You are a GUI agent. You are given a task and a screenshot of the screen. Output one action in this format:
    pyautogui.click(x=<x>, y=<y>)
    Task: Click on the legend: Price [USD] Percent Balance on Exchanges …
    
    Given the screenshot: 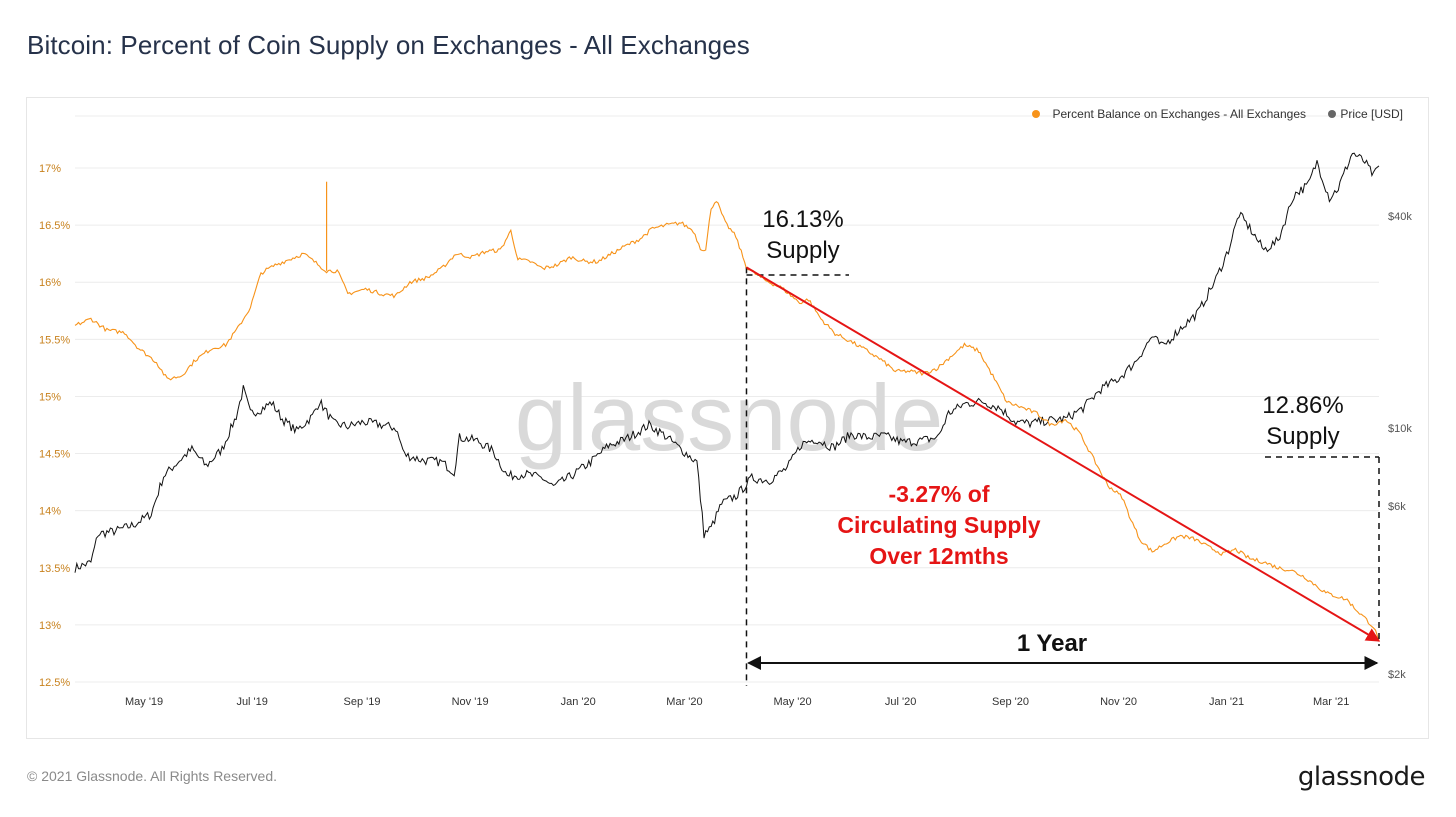 What is the action you would take?
    pyautogui.click(x=1217, y=114)
    